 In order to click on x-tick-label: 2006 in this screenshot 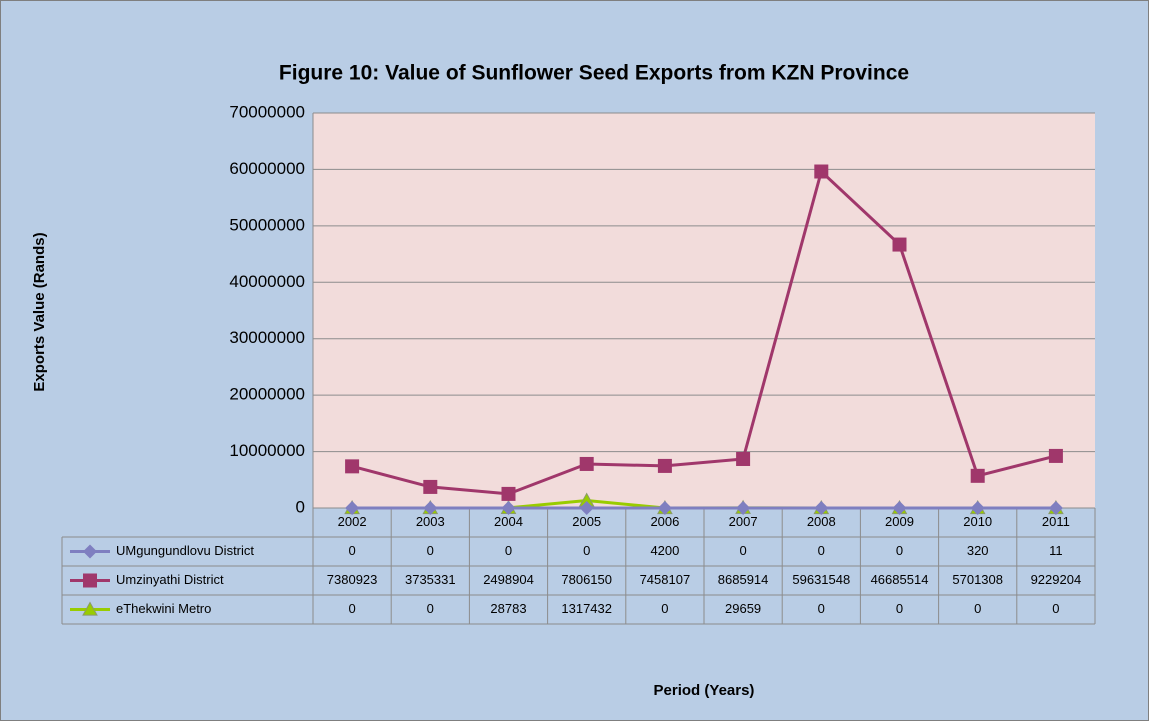, I will do `click(664, 521)`.